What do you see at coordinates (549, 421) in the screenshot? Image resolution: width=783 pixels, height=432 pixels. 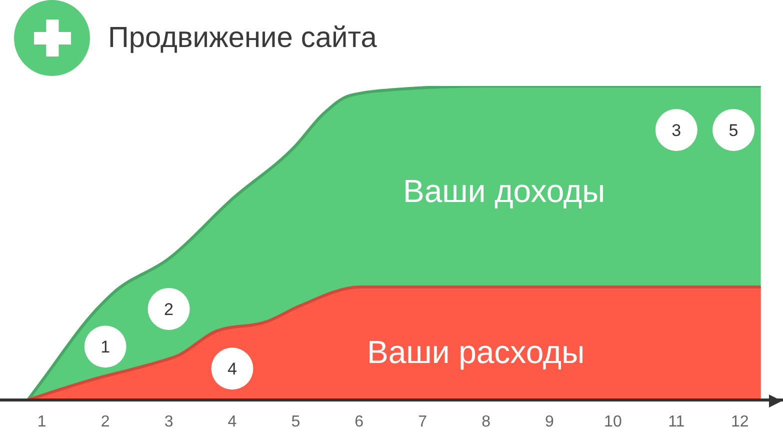 I see `x-tick-label: 9` at bounding box center [549, 421].